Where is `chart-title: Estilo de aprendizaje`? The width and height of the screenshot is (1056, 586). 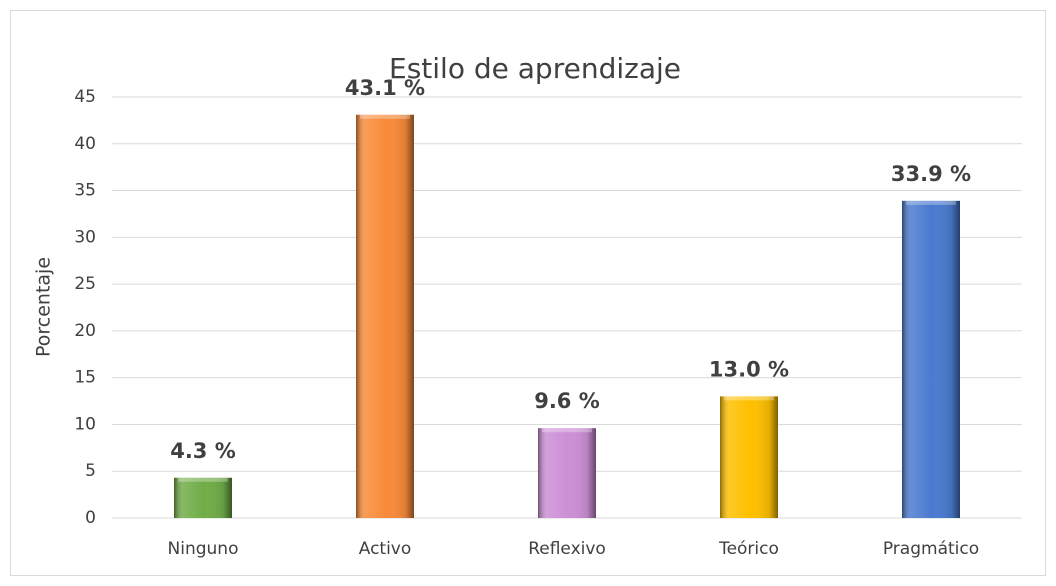
chart-title: Estilo de aprendizaje is located at coordinates (535, 68).